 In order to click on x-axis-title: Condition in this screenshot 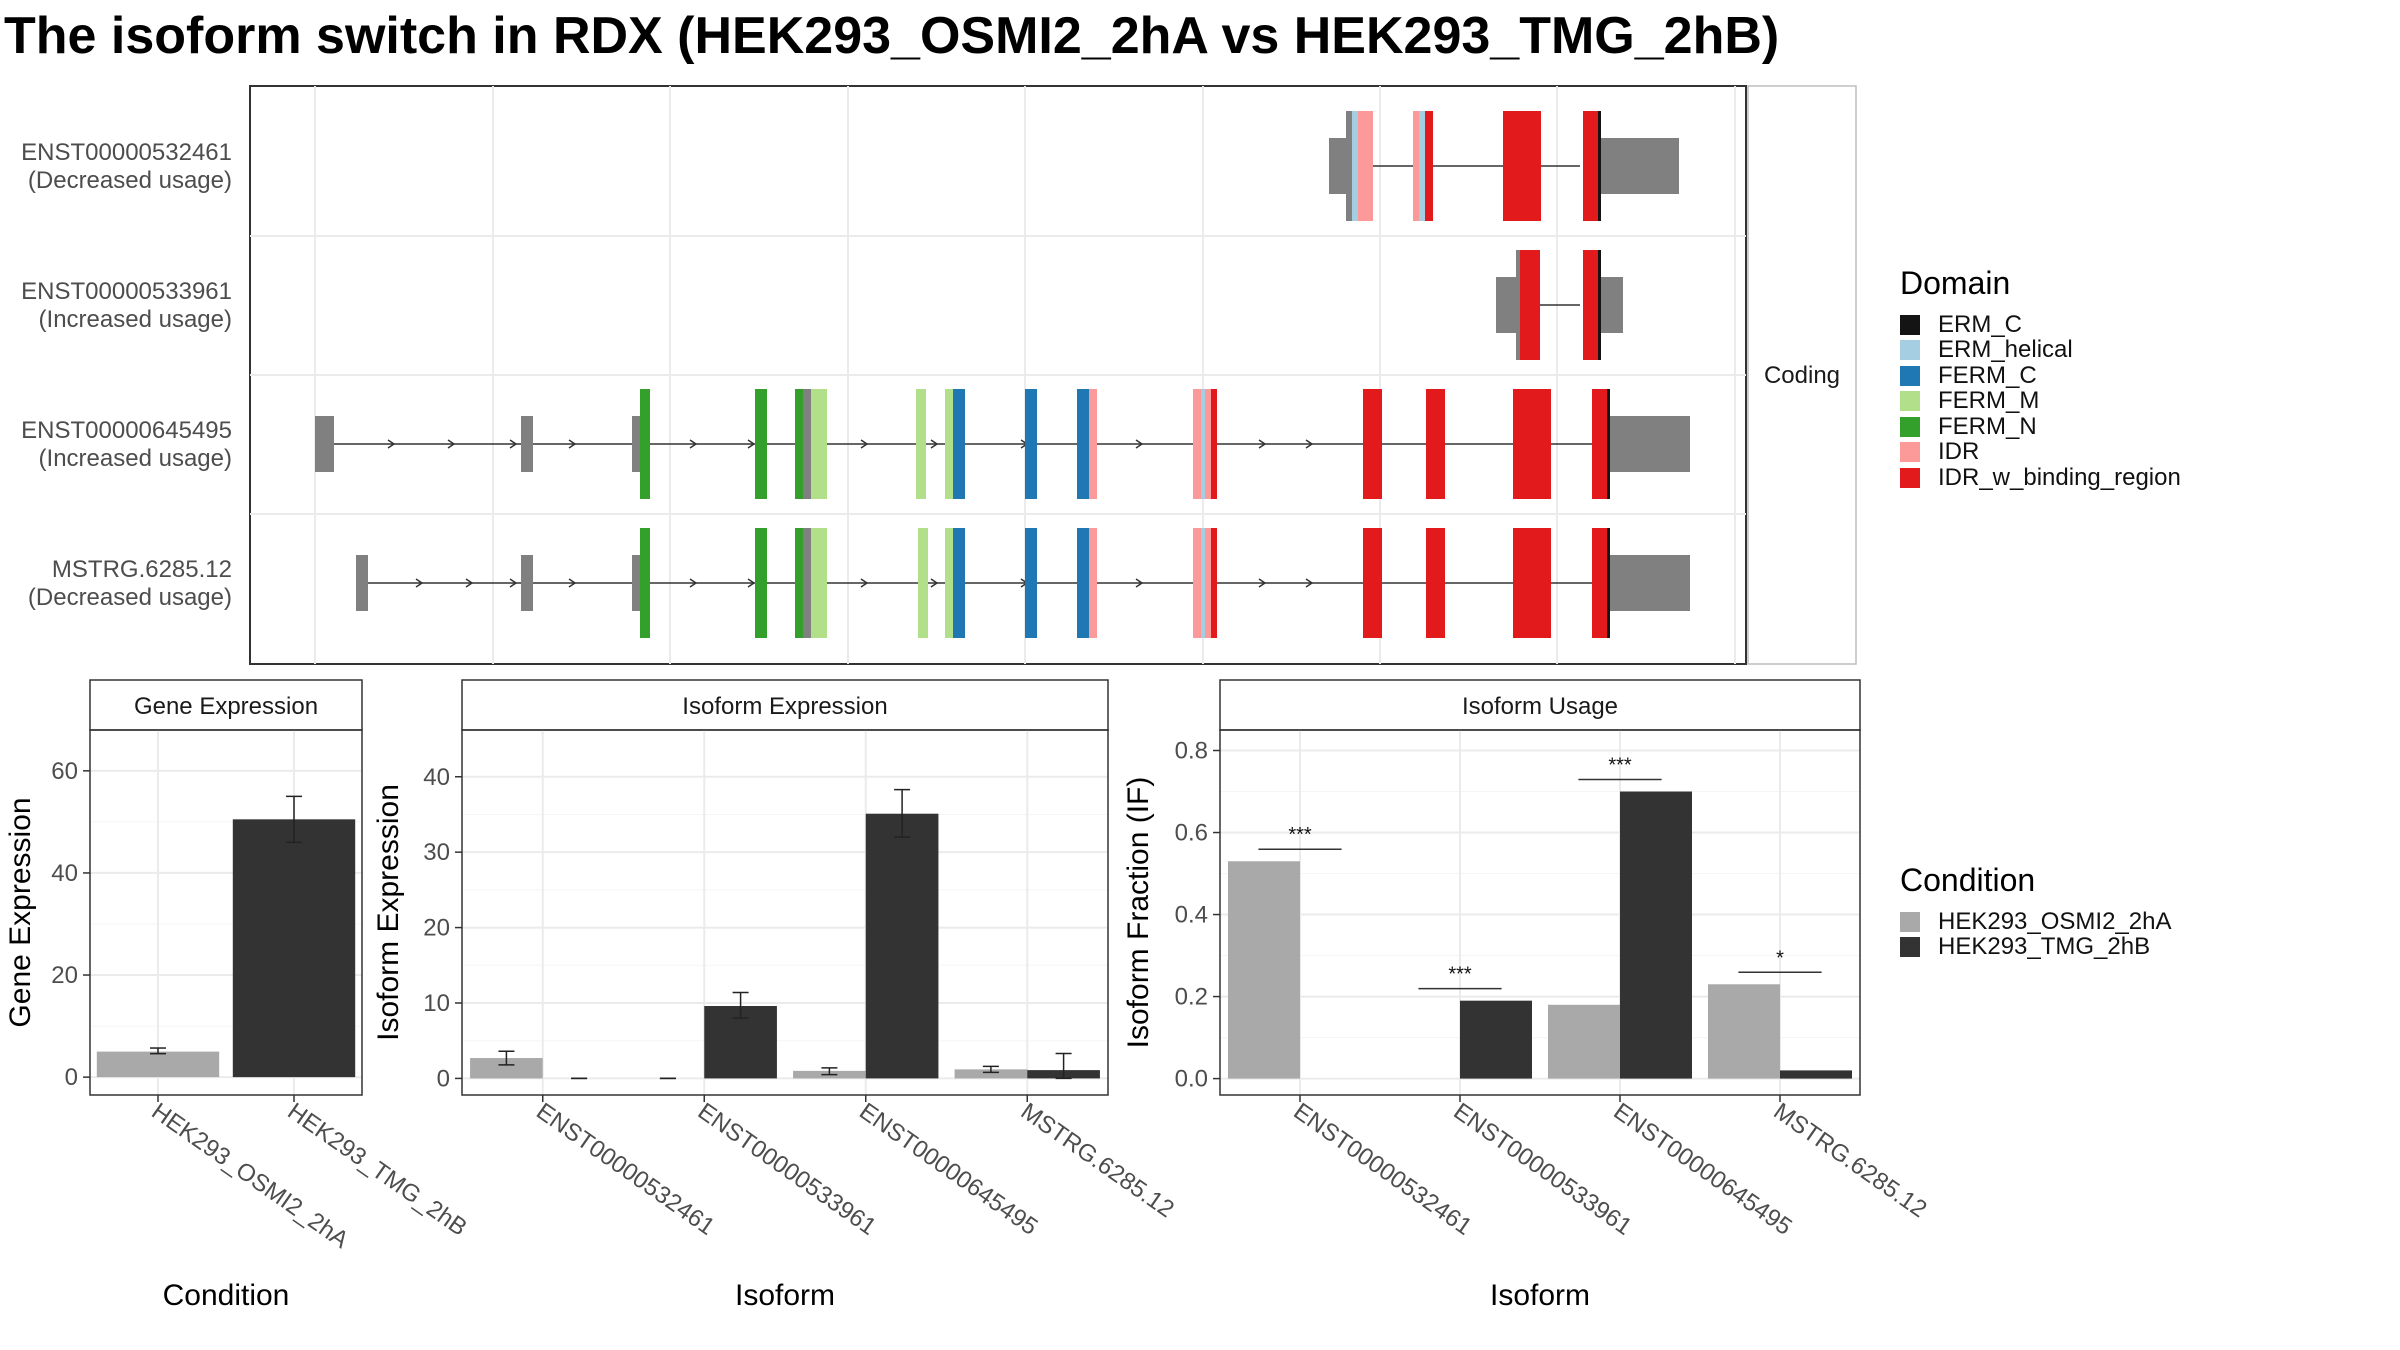, I will do `click(226, 1295)`.